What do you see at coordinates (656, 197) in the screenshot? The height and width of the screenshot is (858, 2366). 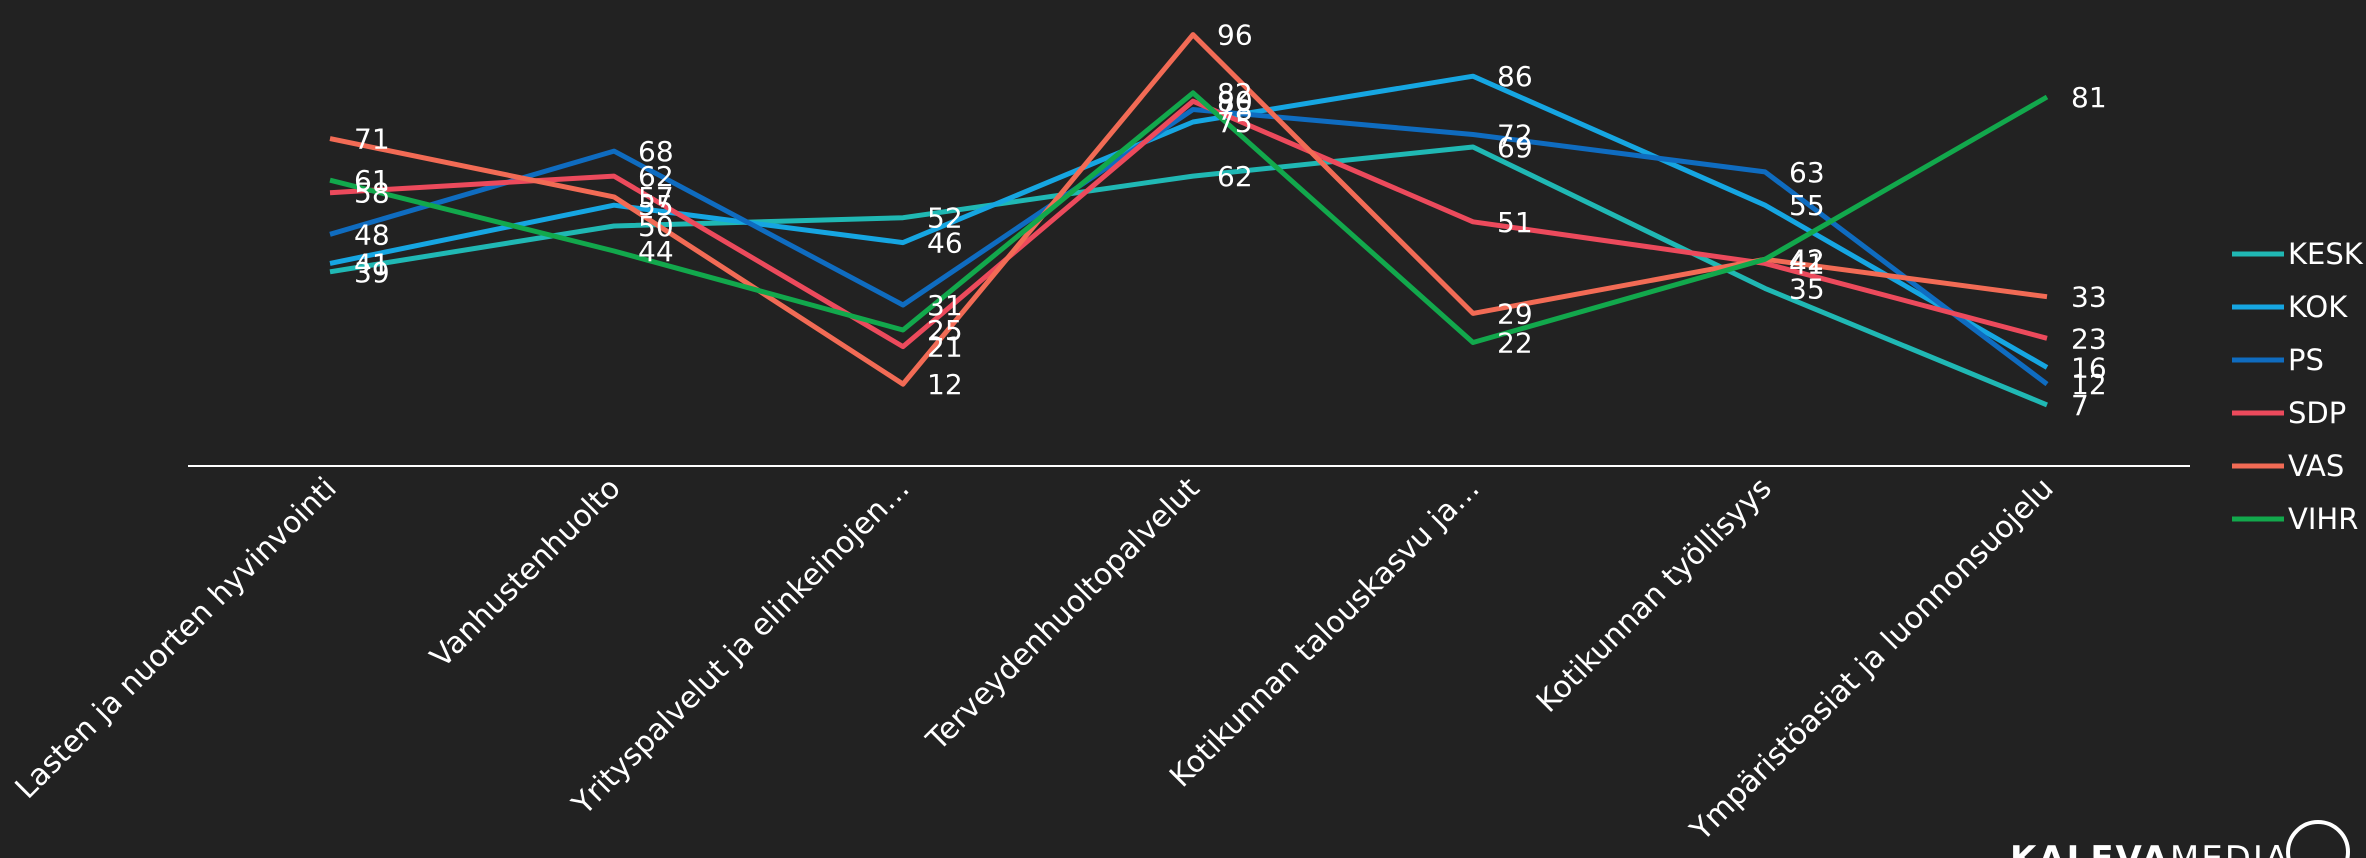 I see `data-label-vas-1: 57` at bounding box center [656, 197].